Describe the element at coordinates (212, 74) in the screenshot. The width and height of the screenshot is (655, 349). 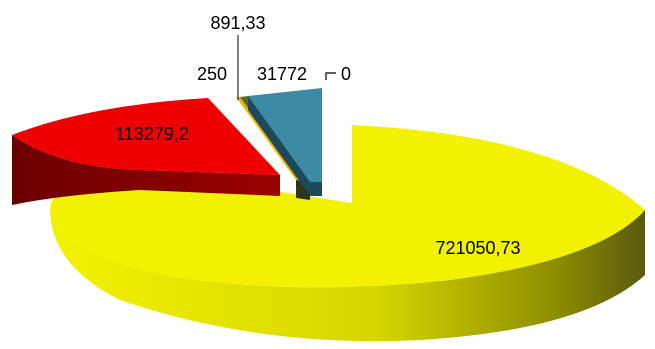
I see `data-label-250: 250` at that location.